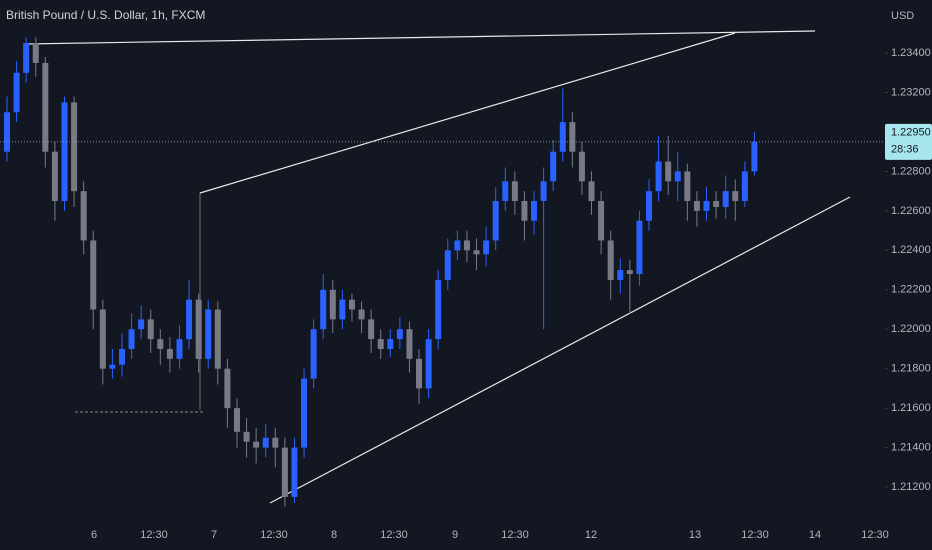 The width and height of the screenshot is (932, 550). What do you see at coordinates (902, 16) in the screenshot?
I see `currency-label: USD` at bounding box center [902, 16].